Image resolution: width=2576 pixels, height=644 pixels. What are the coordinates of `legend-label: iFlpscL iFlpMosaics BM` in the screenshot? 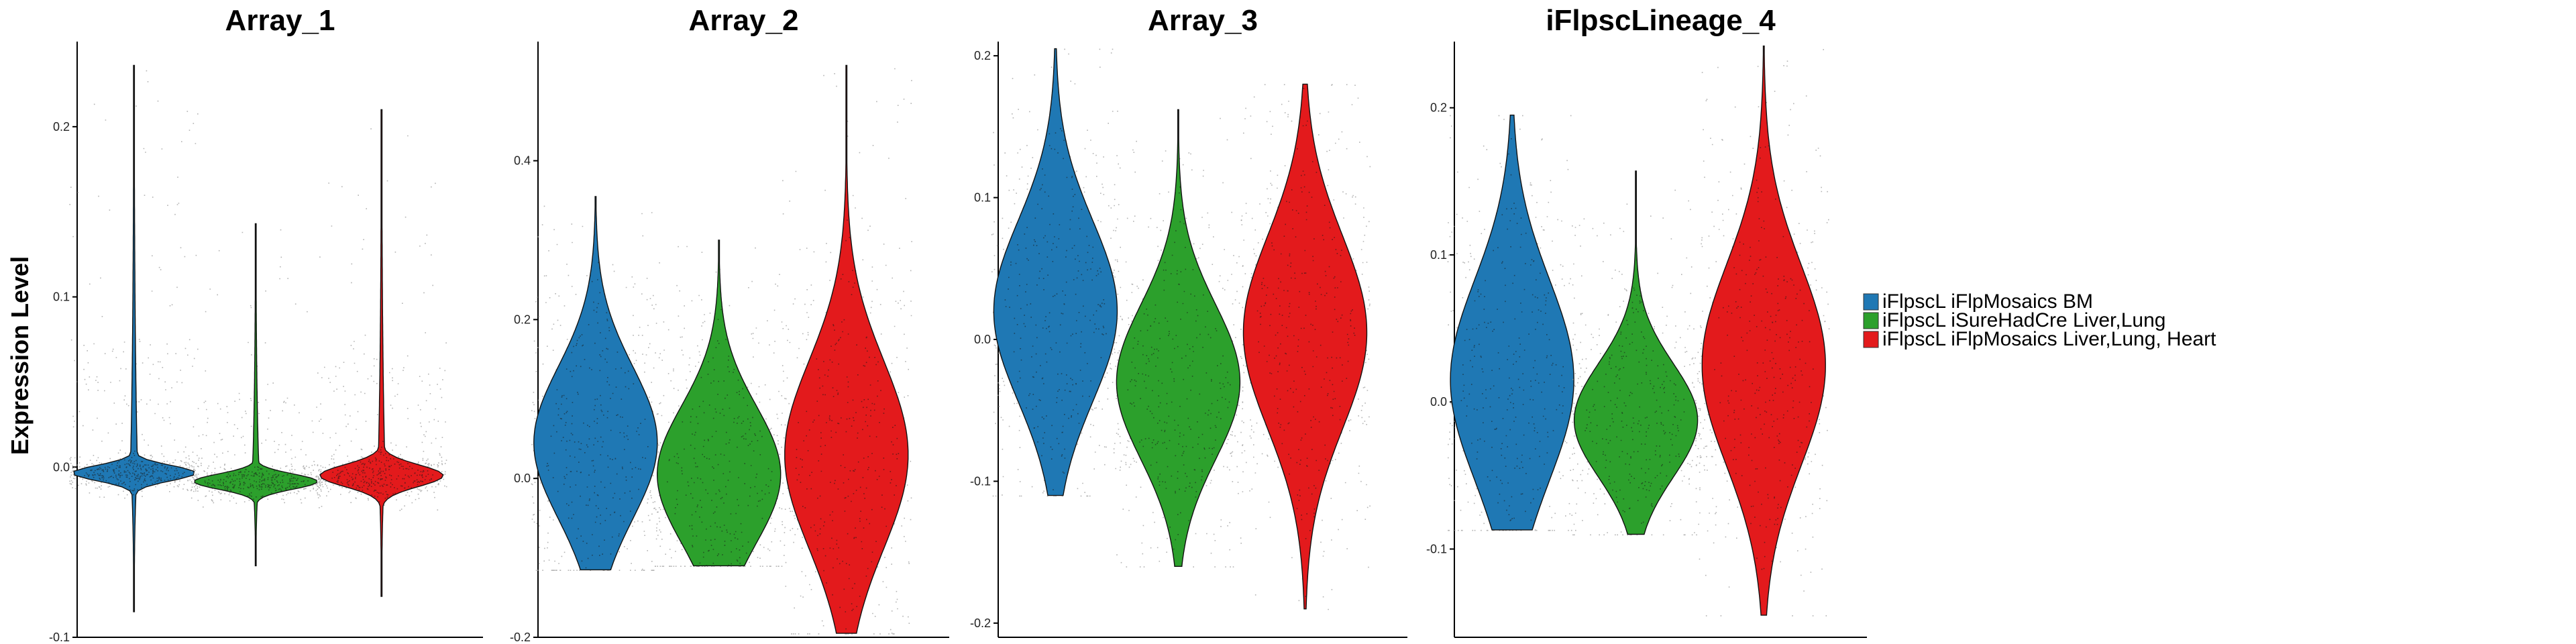 It's located at (1987, 301).